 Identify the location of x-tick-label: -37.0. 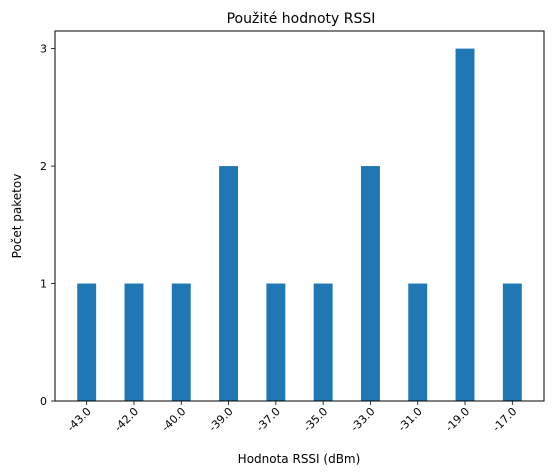
(268, 419).